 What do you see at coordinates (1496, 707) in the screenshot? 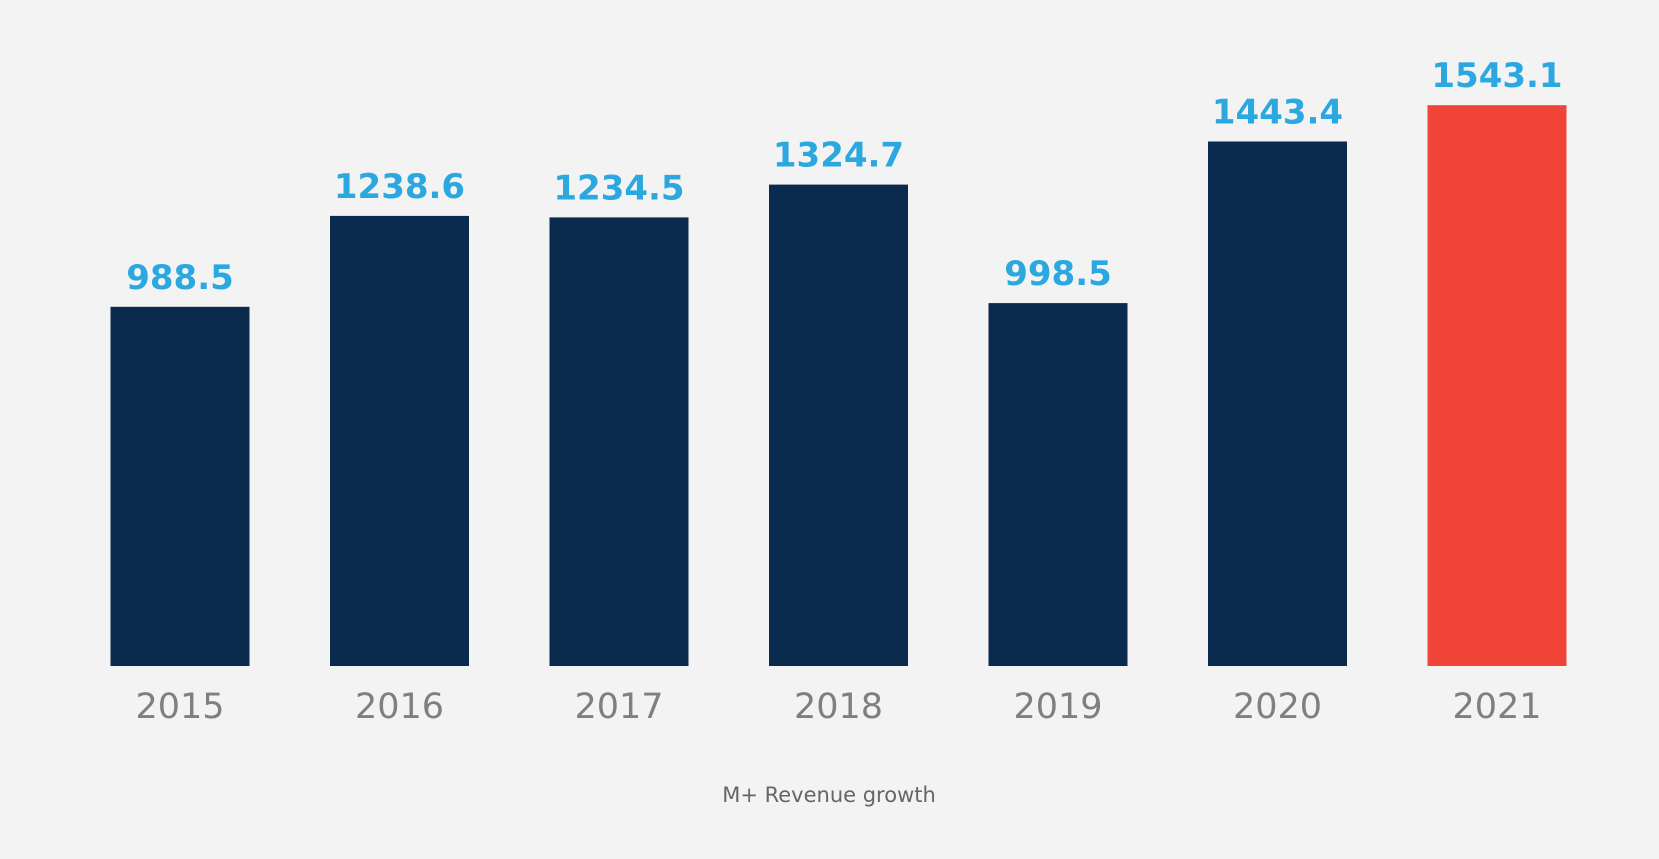
I see `x-tick-label-2021: 2021` at bounding box center [1496, 707].